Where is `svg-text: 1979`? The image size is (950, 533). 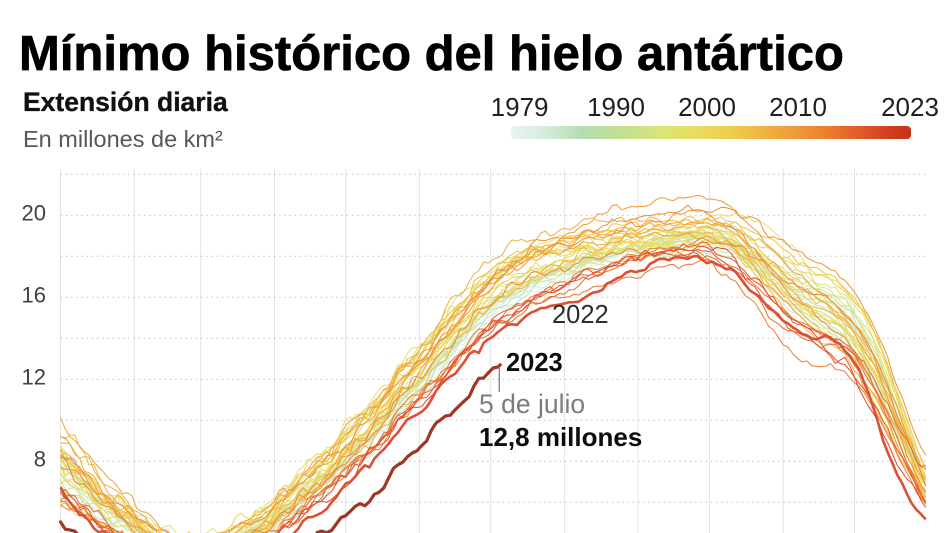
svg-text: 1979 is located at coordinates (520, 107).